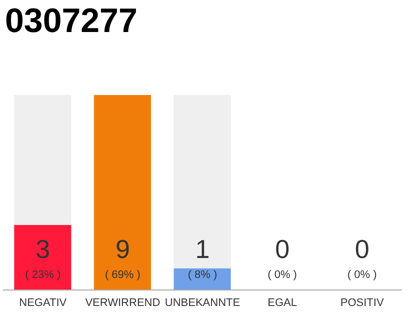  What do you see at coordinates (202, 302) in the screenshot?
I see `x-tick-label: UNBEKANNTE` at bounding box center [202, 302].